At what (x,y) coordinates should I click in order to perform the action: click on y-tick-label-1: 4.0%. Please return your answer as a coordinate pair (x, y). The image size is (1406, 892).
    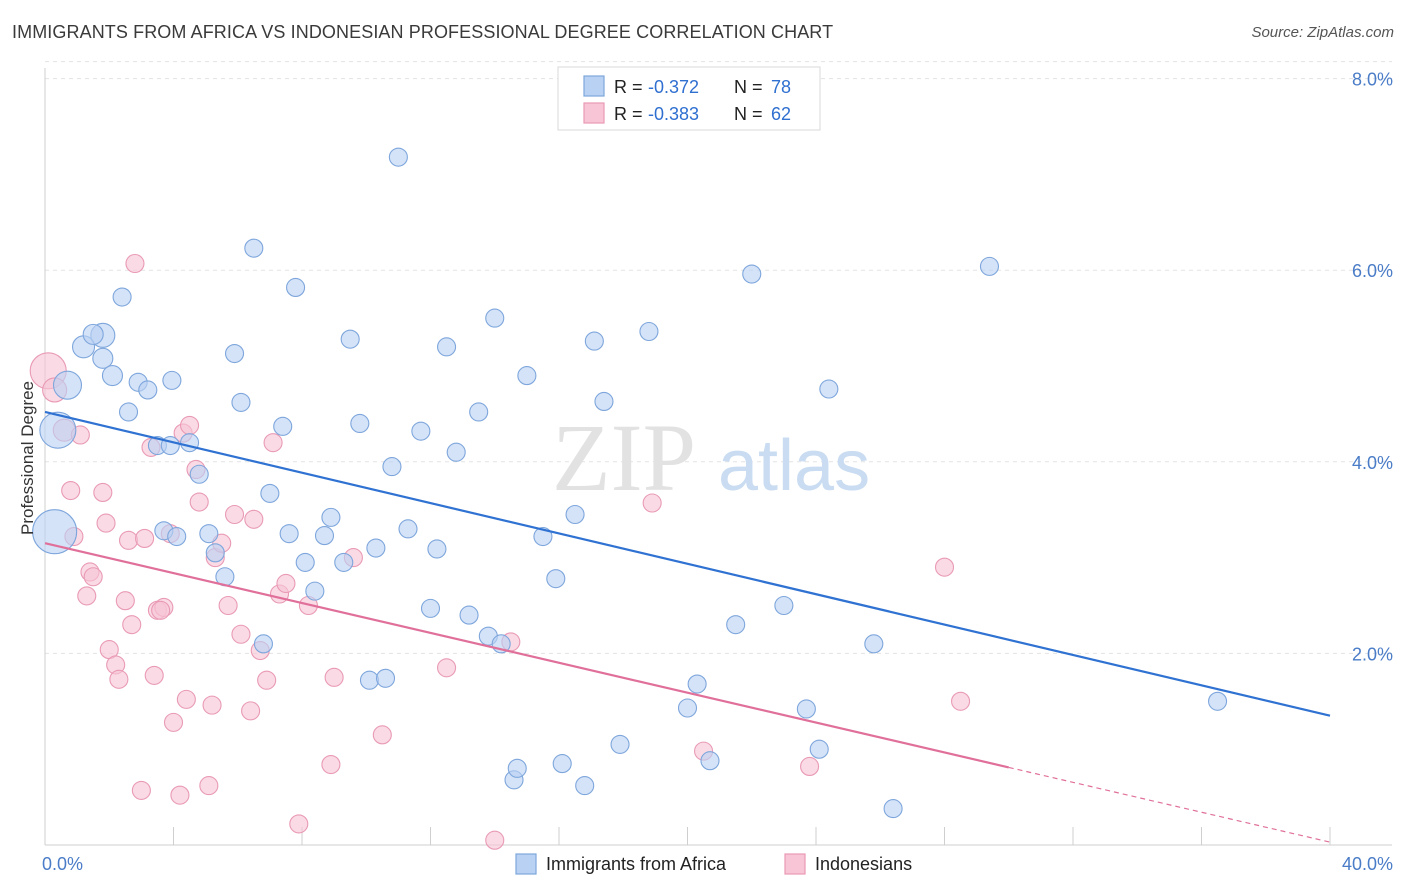
    Looking at the image, I should click on (1372, 463).